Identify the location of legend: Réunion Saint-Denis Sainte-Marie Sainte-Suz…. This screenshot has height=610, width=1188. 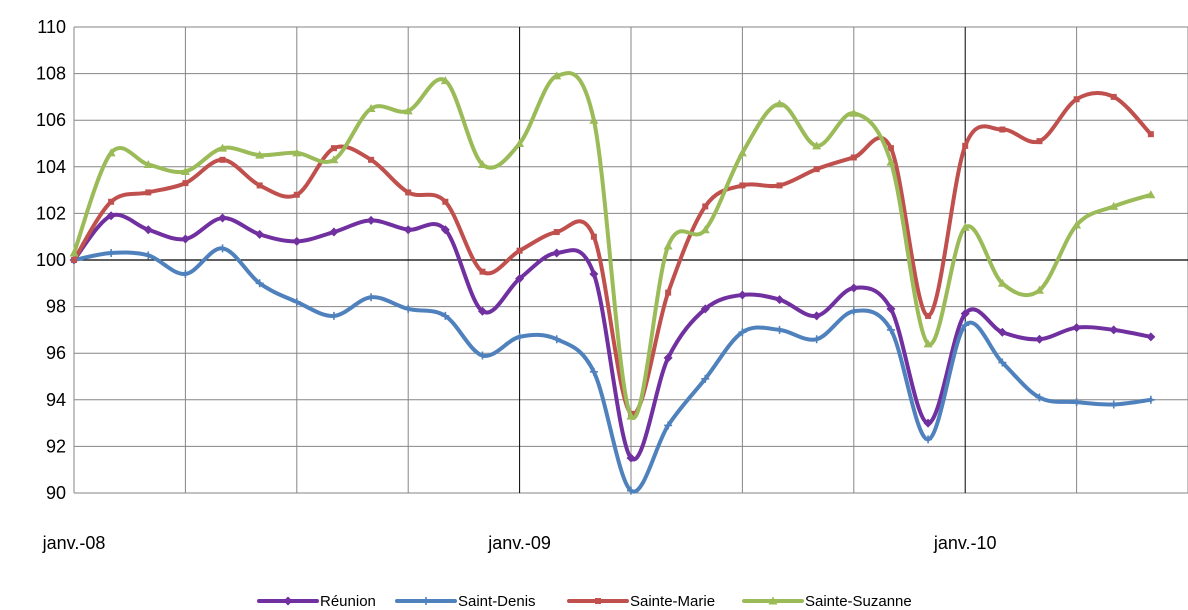
(584, 601).